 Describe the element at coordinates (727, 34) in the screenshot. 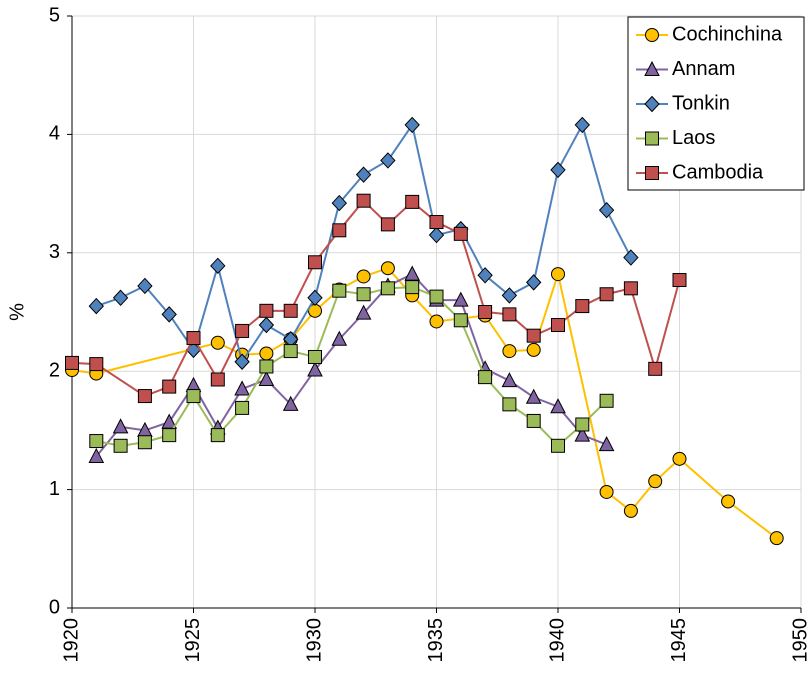

I see `legend-label: Cochinchina` at that location.